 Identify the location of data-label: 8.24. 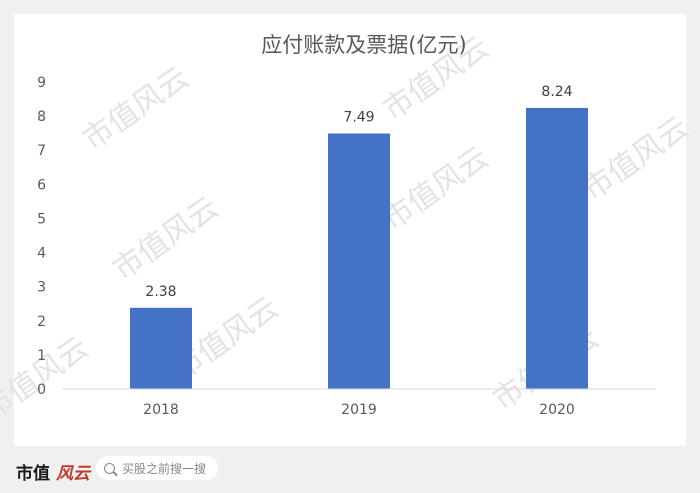
(556, 92).